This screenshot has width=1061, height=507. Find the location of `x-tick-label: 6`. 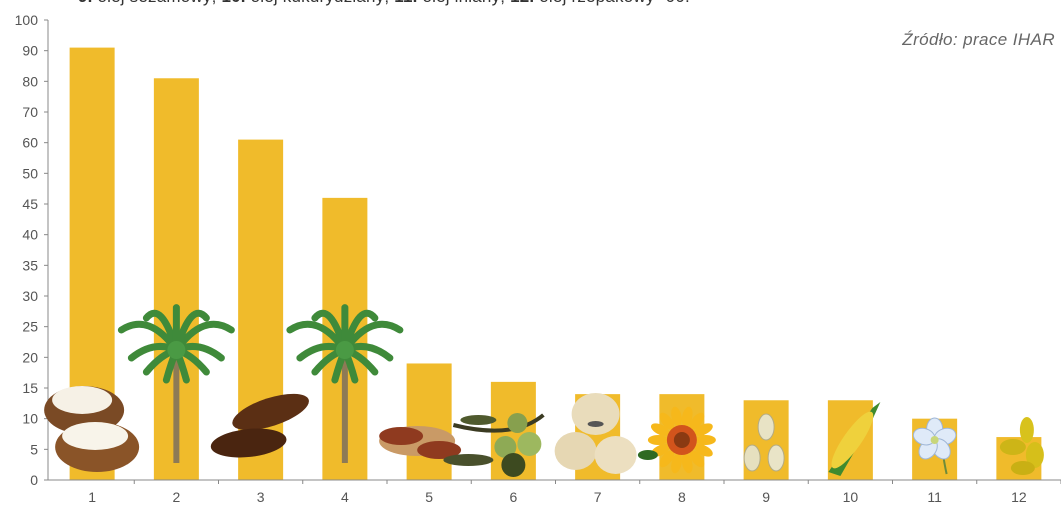

x-tick-label: 6 is located at coordinates (513, 497).